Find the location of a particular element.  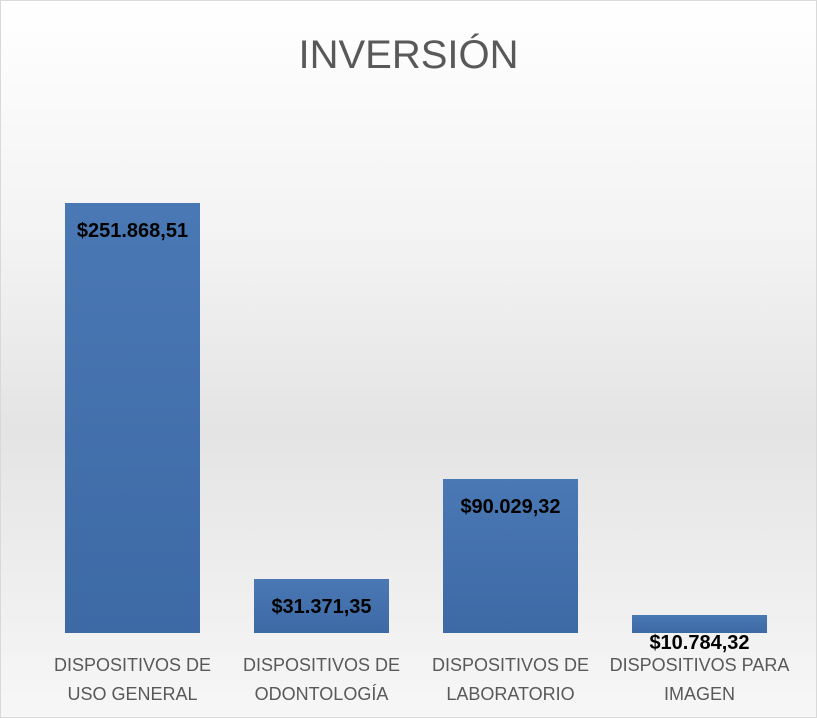

data-label: $90.029,32 is located at coordinates (510, 507).